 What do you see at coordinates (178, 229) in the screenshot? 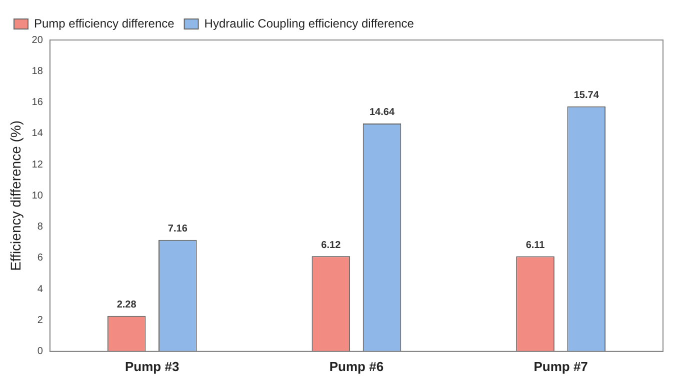
I see `data-label: 7.16` at bounding box center [178, 229].